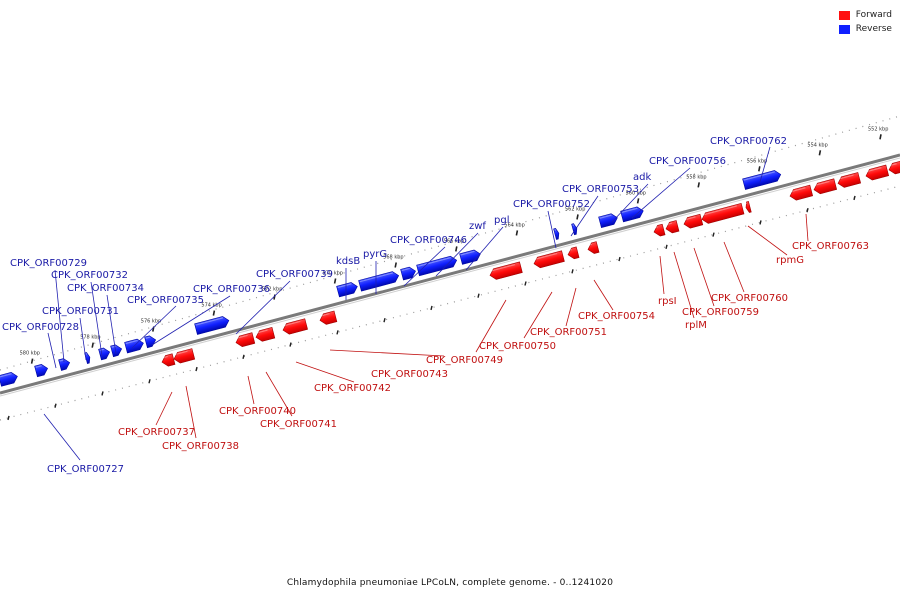 This screenshot has height=600, width=900. I want to click on gene-label: CPK_ORF00760, so click(749, 298).